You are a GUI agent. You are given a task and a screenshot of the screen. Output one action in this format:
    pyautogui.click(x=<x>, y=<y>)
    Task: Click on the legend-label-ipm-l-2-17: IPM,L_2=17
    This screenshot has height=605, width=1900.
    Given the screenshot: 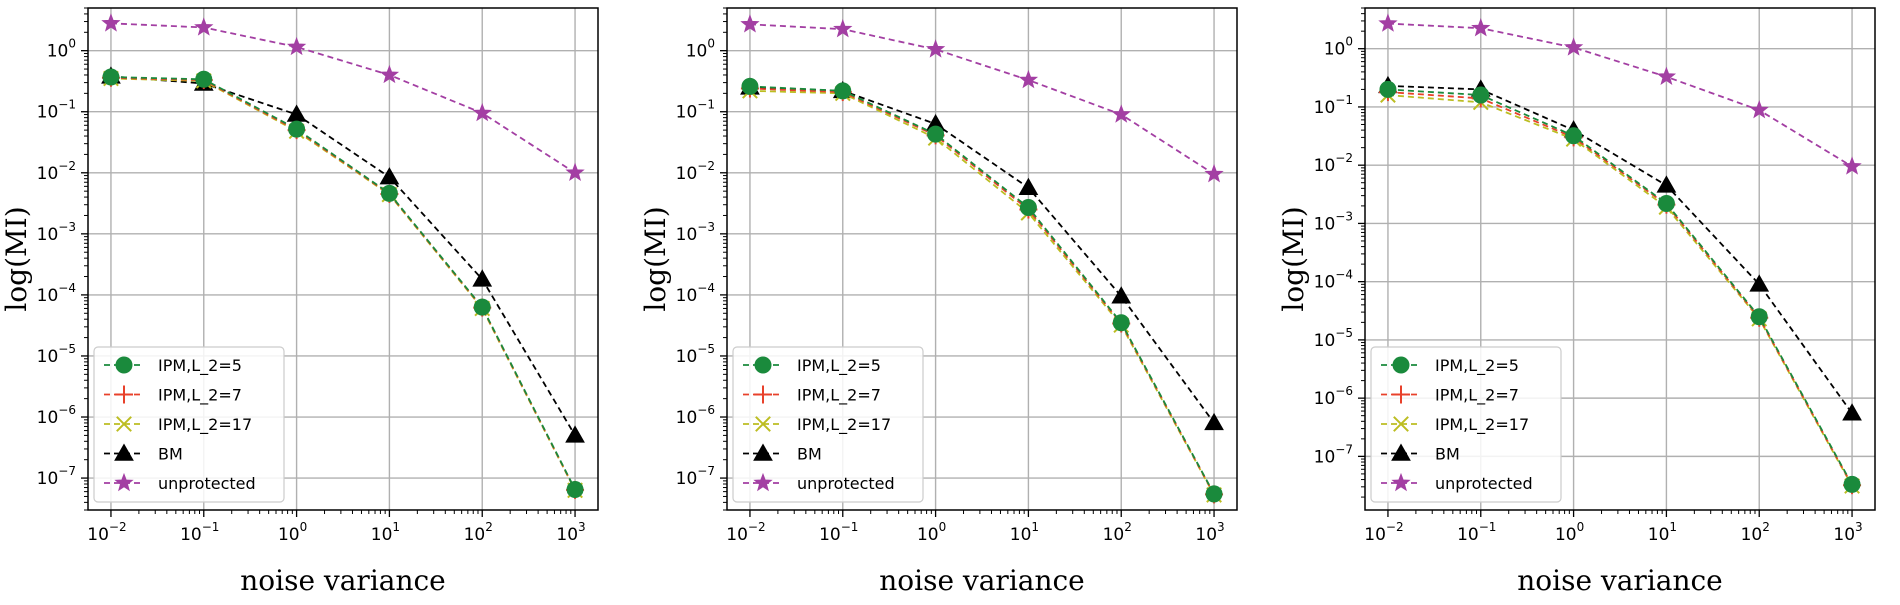 What is the action you would take?
    pyautogui.click(x=205, y=425)
    